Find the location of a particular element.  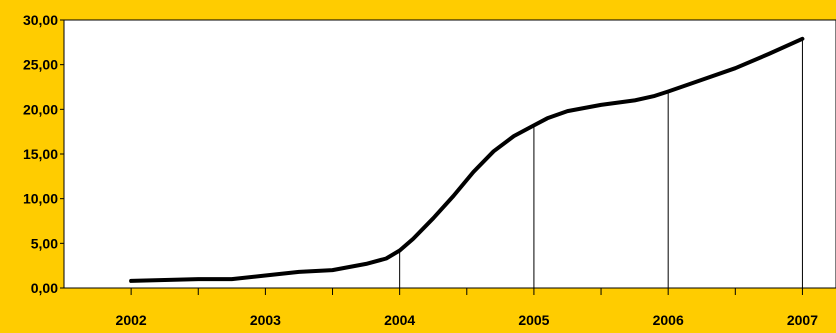

y-tick-label: 5,00 is located at coordinates (44, 243).